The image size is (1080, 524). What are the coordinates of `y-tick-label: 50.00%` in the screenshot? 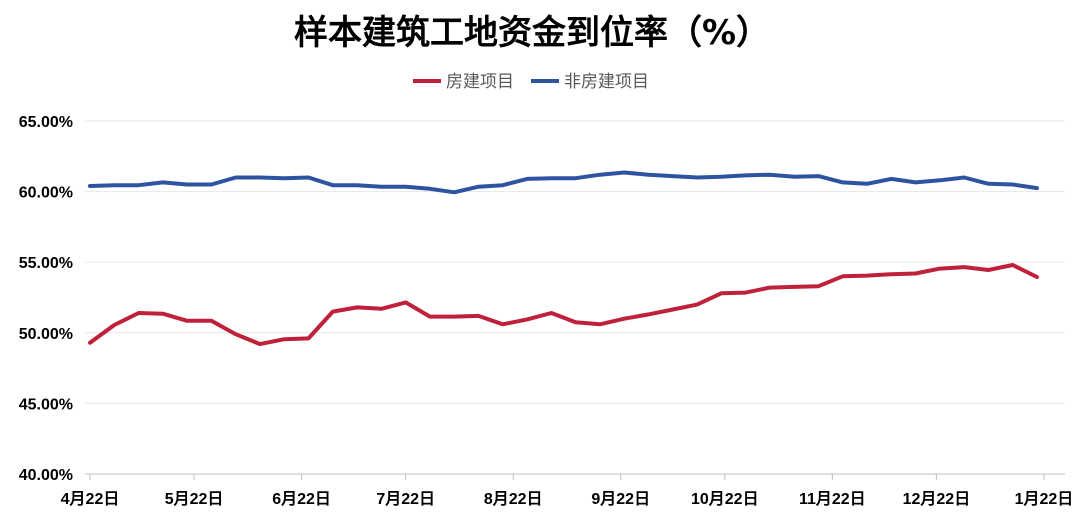 It's located at (46, 334).